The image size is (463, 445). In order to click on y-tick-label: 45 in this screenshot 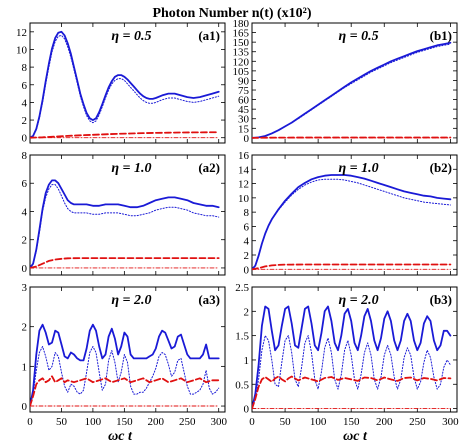, I will do `click(244, 110)`.